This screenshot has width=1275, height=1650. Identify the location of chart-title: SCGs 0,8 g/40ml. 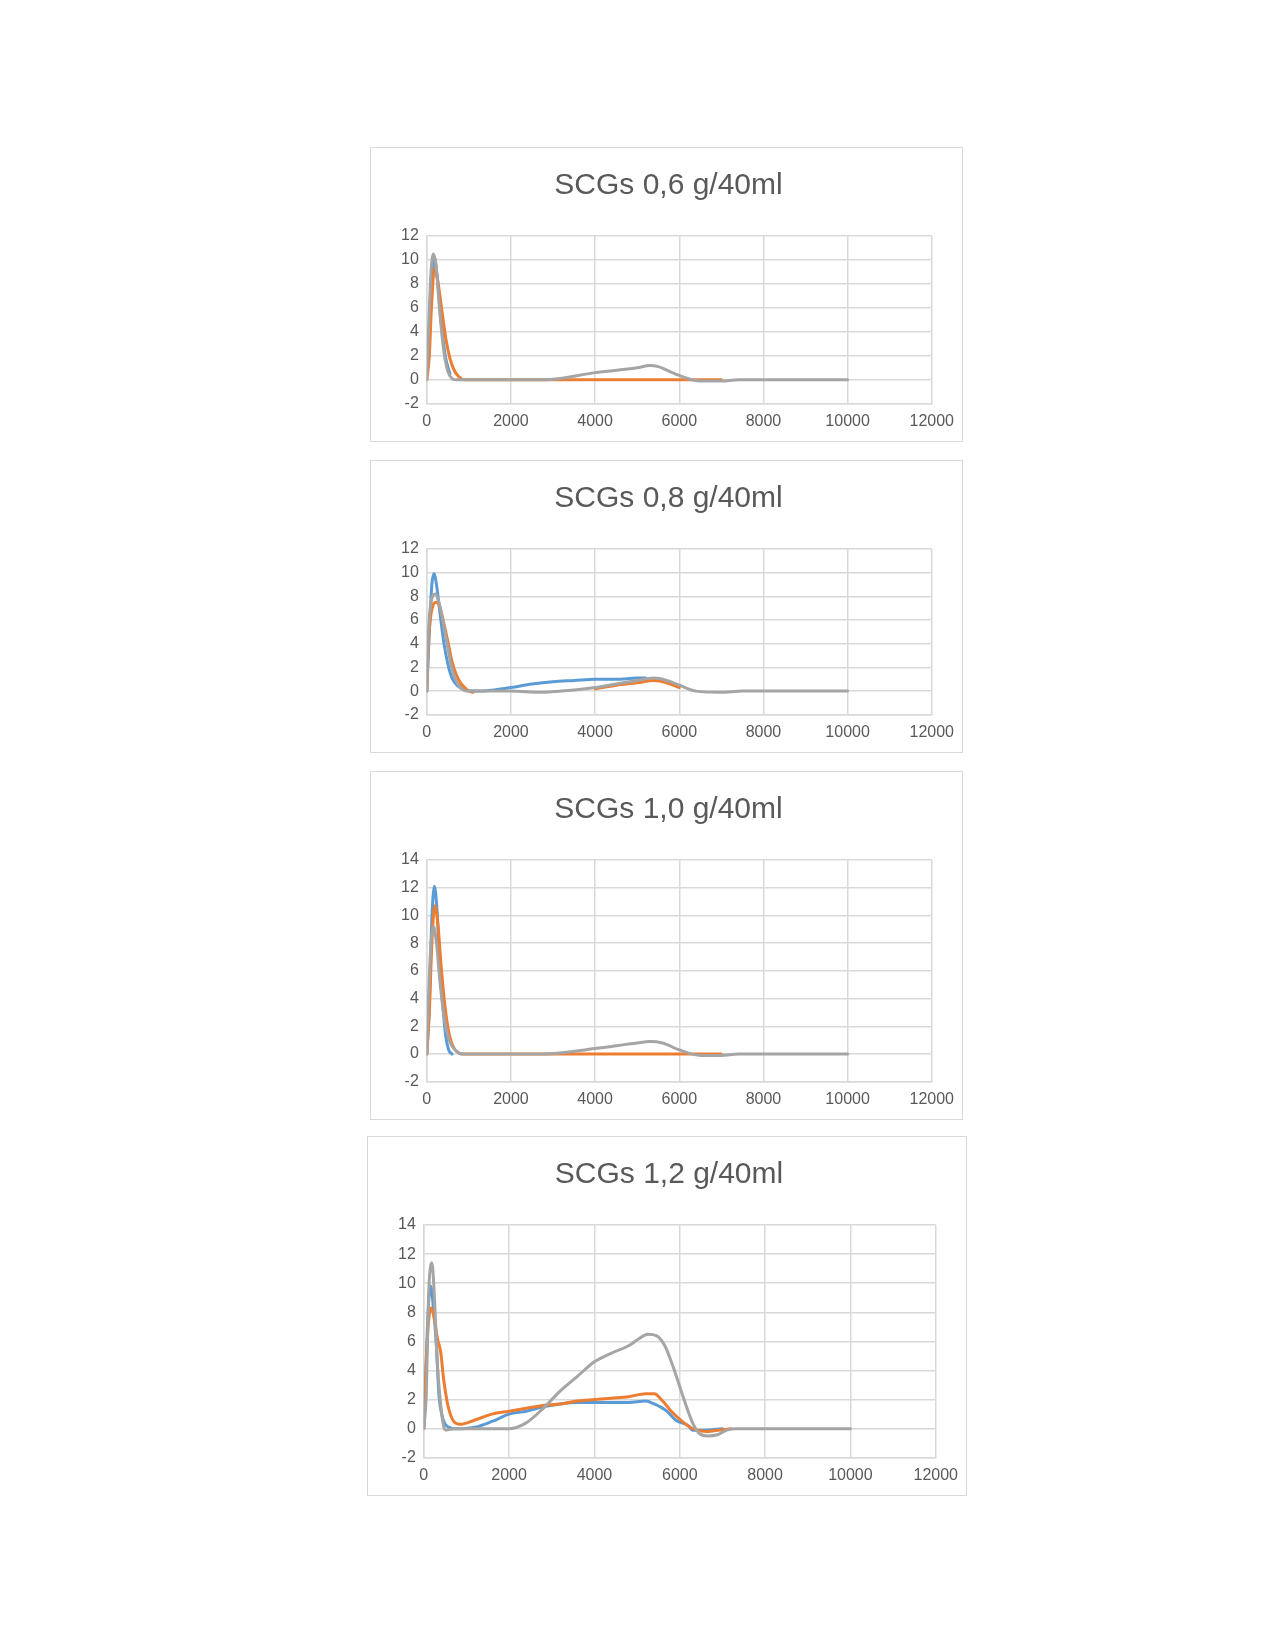
(668, 497).